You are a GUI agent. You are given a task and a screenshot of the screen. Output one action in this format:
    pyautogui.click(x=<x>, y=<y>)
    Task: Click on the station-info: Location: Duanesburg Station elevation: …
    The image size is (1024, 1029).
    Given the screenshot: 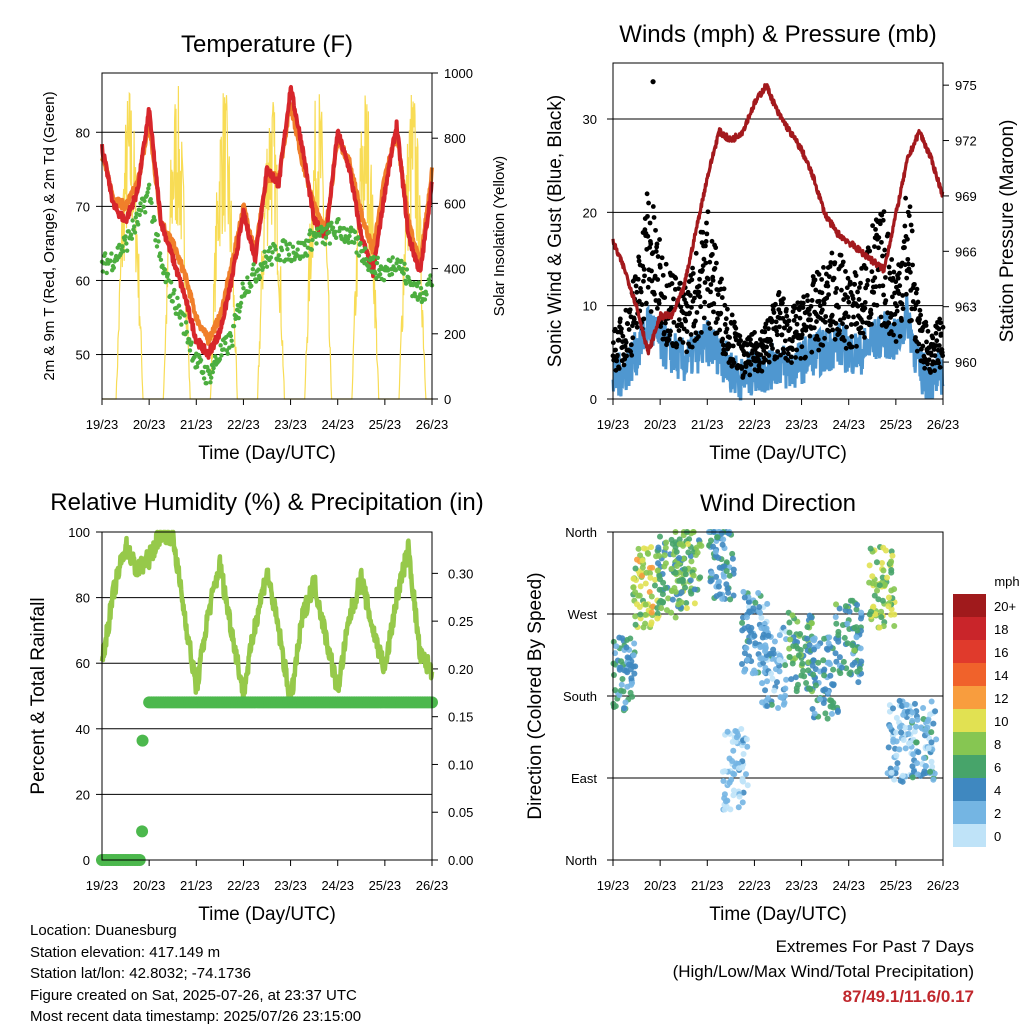 What is the action you would take?
    pyautogui.click(x=195, y=974)
    